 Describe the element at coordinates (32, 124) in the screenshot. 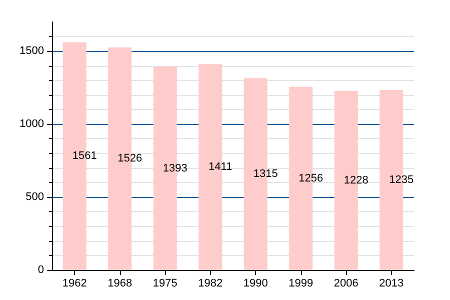

I see `y-tick-label: 1000` at that location.